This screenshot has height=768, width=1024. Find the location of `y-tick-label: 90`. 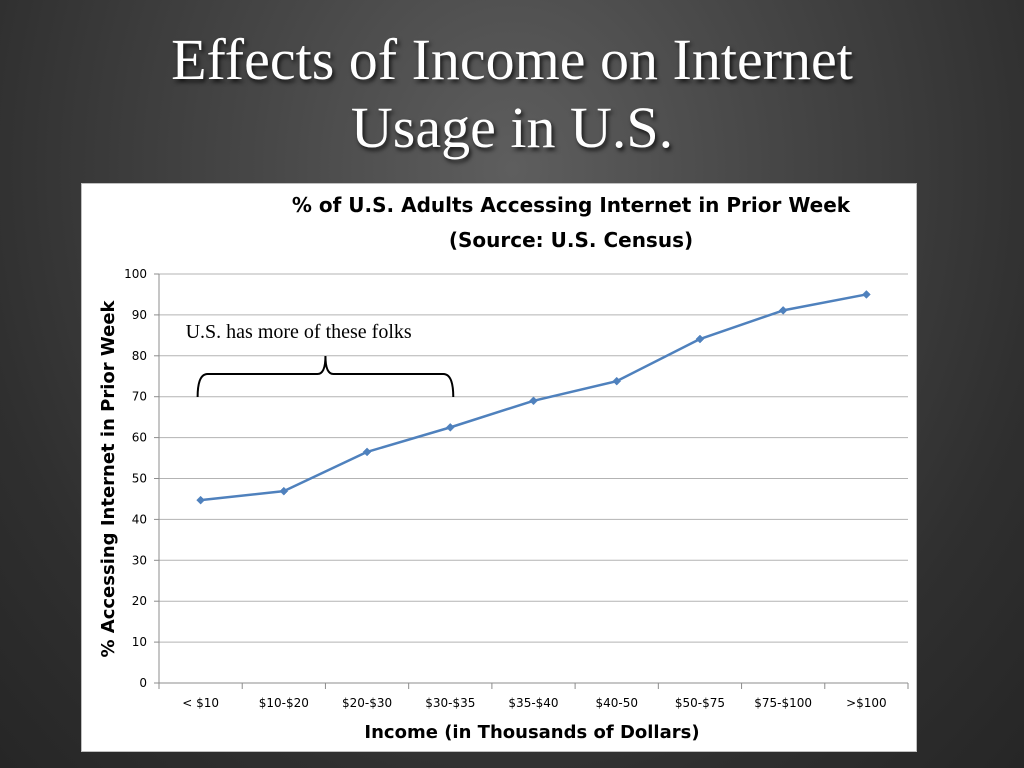

y-tick-label: 90 is located at coordinates (139, 315).